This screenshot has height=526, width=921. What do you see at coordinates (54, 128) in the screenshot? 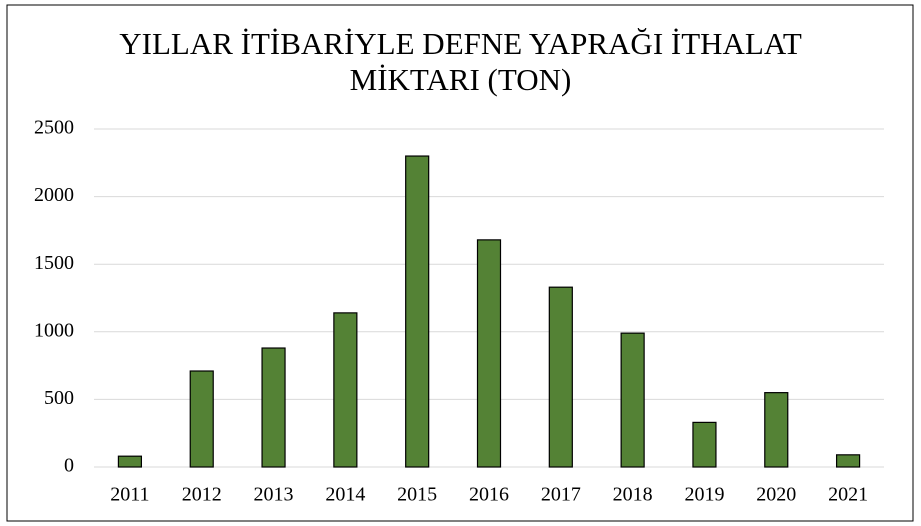
I see `y-tick-label: 2500` at bounding box center [54, 128].